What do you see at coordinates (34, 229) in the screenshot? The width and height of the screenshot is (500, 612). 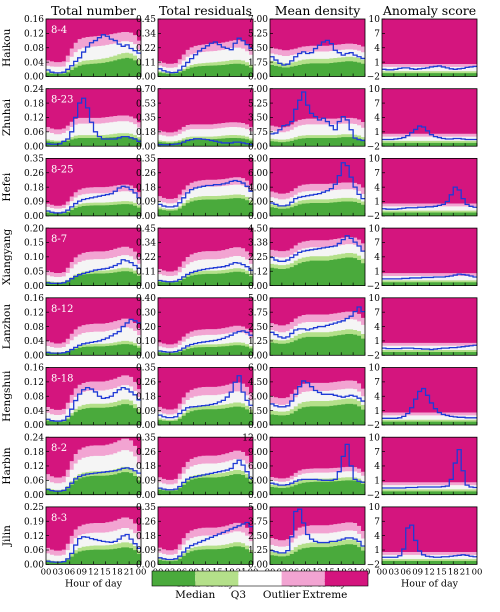 I see `y-tick-label: 0.20` at bounding box center [34, 229].